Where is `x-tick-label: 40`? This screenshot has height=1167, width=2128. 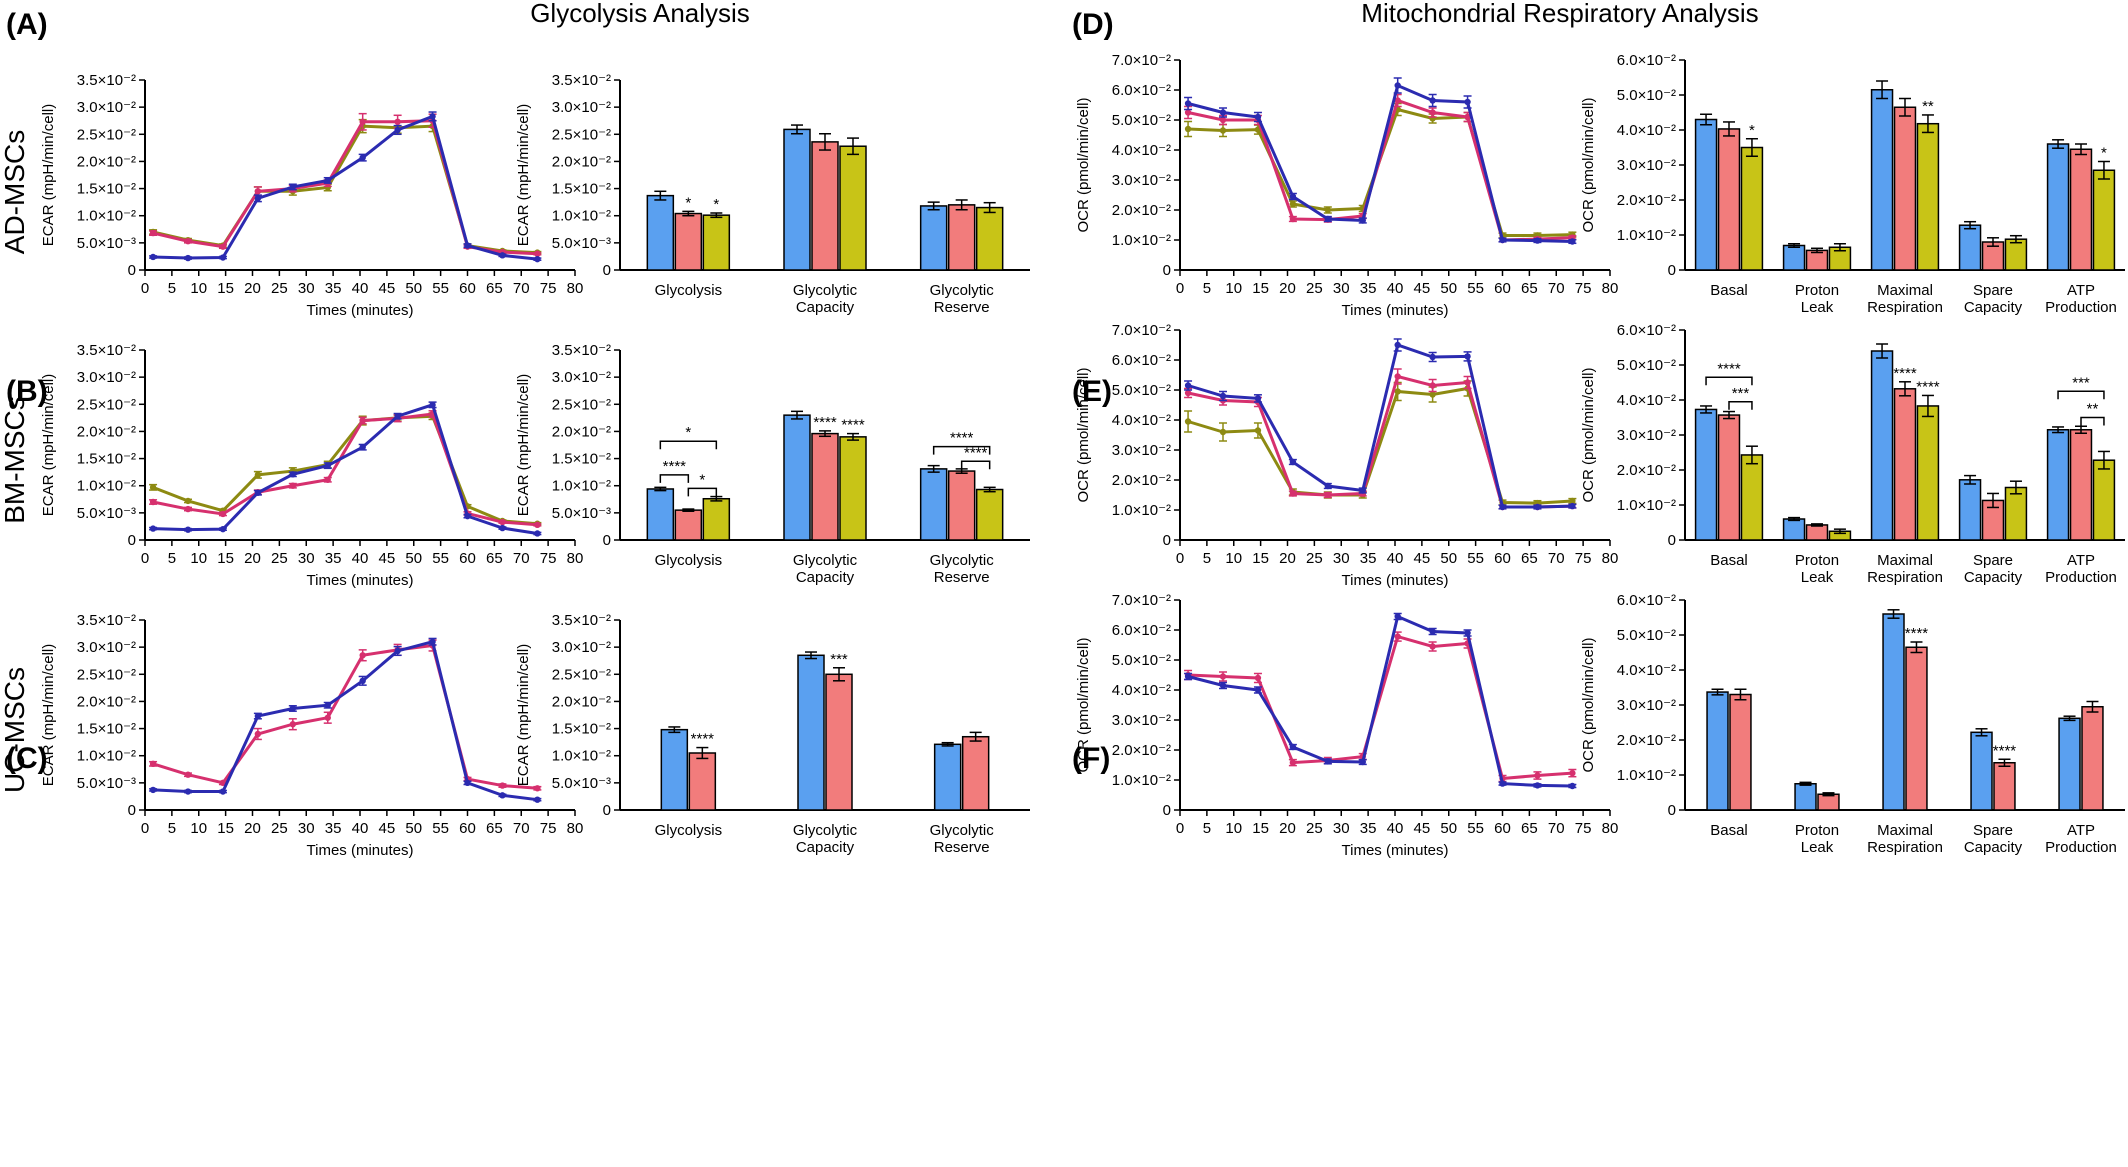 x-tick-label: 40 is located at coordinates (360, 828).